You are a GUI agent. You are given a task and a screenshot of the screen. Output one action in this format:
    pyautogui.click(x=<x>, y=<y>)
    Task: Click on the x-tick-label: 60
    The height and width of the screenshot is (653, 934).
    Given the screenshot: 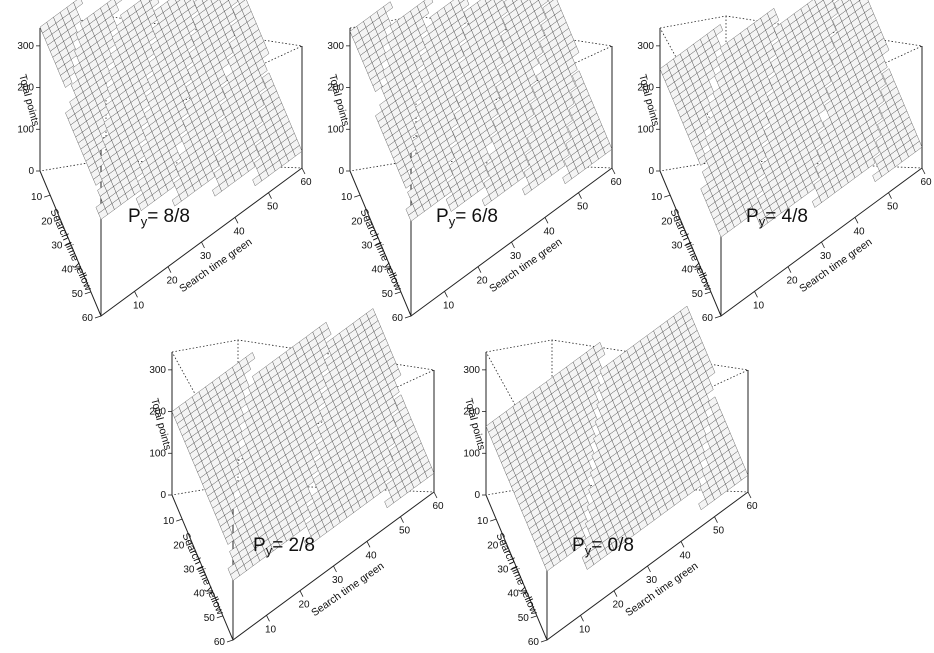 What is the action you would take?
    pyautogui.click(x=752, y=506)
    